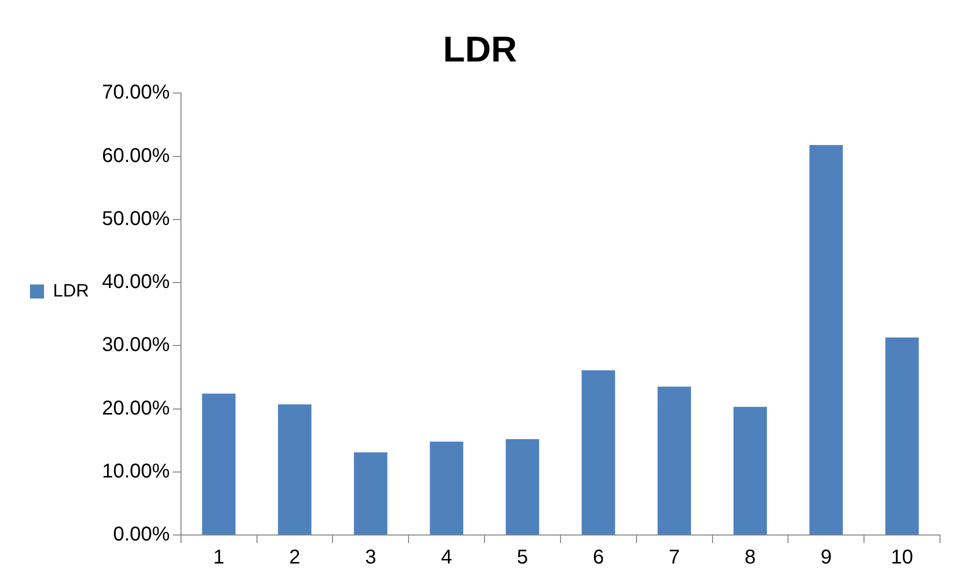  What do you see at coordinates (446, 557) in the screenshot?
I see `x-tick-label: 4` at bounding box center [446, 557].